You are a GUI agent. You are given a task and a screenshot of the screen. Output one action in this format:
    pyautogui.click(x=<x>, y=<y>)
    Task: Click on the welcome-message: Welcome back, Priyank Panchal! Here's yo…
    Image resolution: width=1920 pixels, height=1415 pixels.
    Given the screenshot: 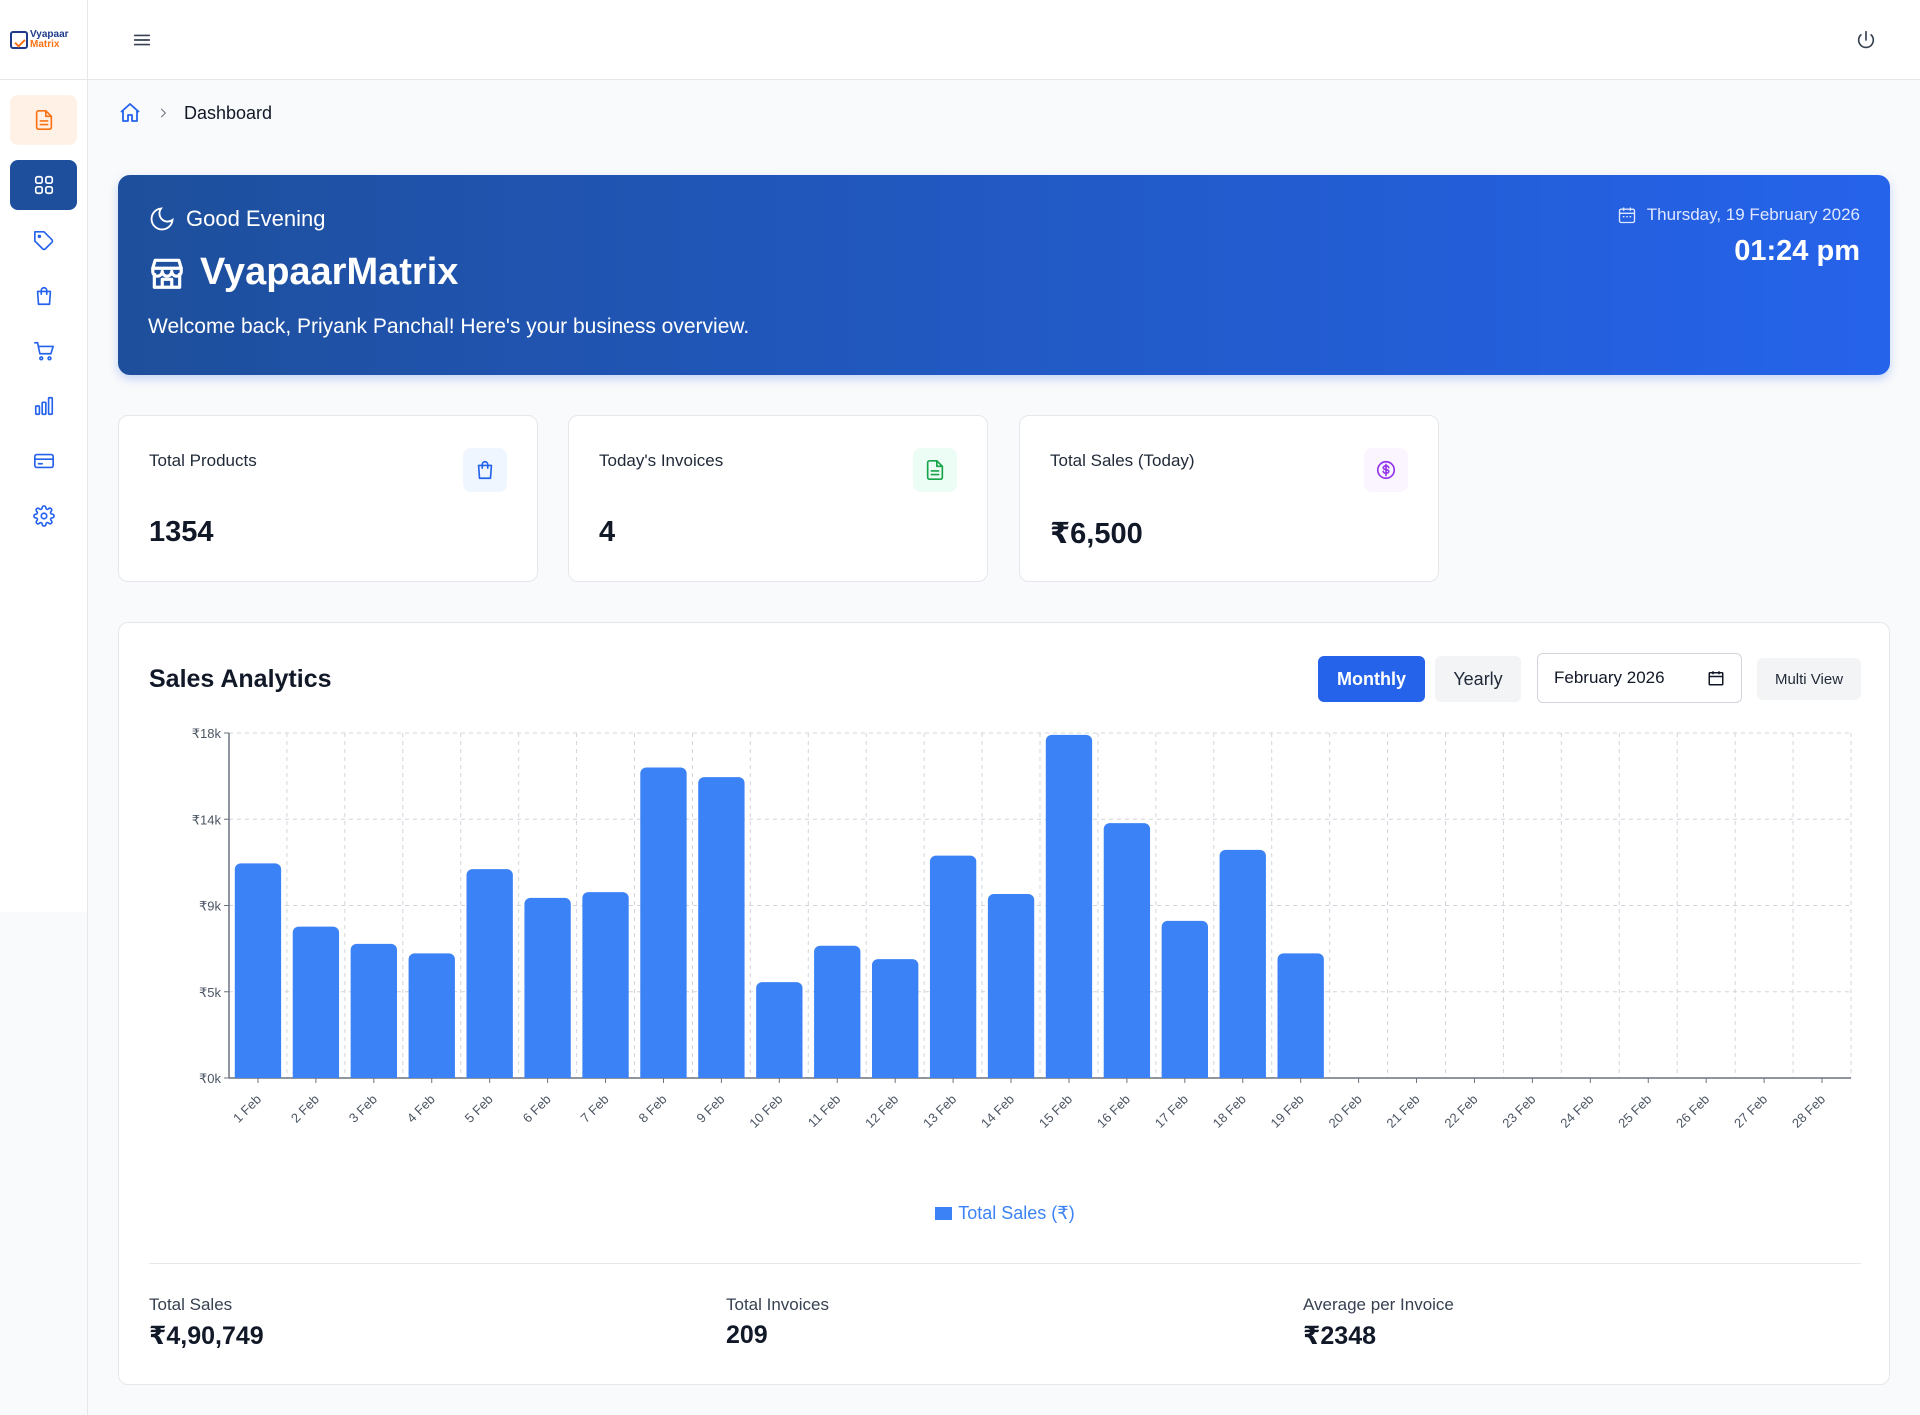 What is the action you would take?
    pyautogui.click(x=449, y=326)
    